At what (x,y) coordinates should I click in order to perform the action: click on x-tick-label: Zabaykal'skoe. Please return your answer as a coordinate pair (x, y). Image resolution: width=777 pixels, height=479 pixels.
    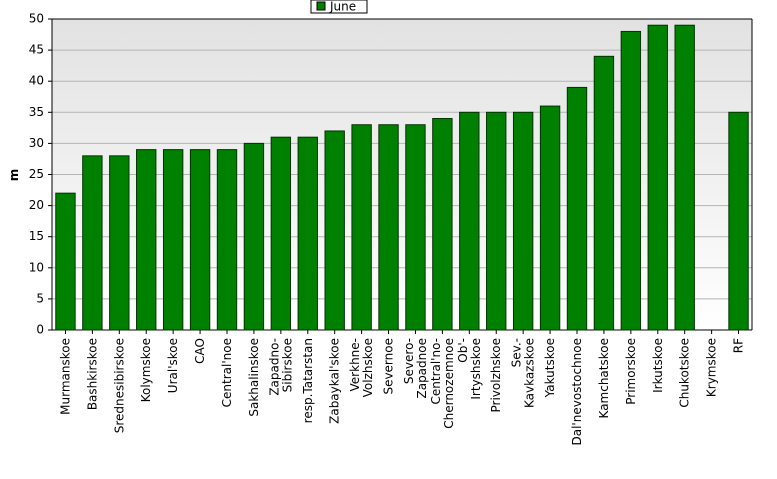
    Looking at the image, I should click on (335, 381).